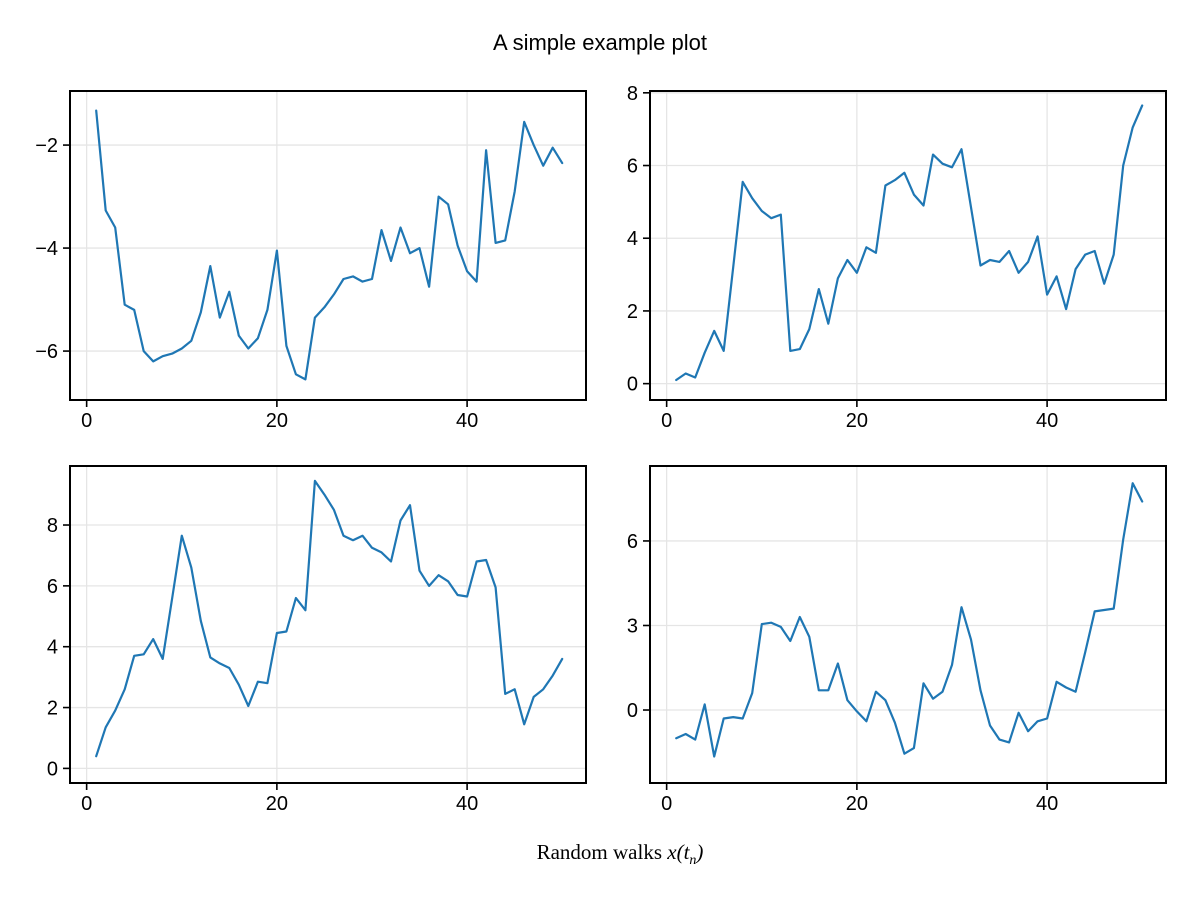 Image resolution: width=1200 pixels, height=900 pixels. Describe the element at coordinates (600, 42) in the screenshot. I see `figure-title: A simple example plot` at that location.